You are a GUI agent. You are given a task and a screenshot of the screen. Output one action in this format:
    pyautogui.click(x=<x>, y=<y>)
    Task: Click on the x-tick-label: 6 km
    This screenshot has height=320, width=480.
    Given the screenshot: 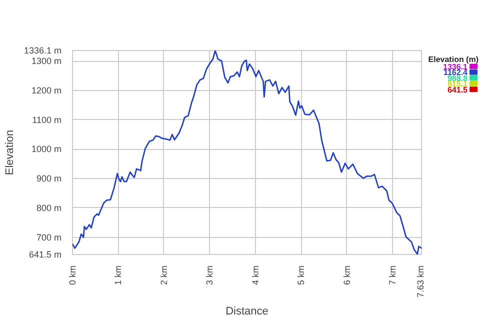 What is the action you would take?
    pyautogui.click(x=347, y=275)
    